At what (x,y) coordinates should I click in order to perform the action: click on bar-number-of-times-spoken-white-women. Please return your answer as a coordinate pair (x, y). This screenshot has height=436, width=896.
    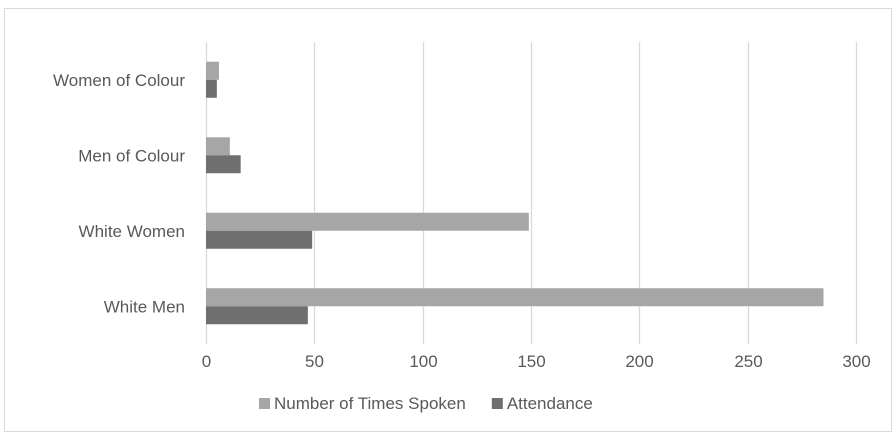
    Looking at the image, I should click on (367, 221).